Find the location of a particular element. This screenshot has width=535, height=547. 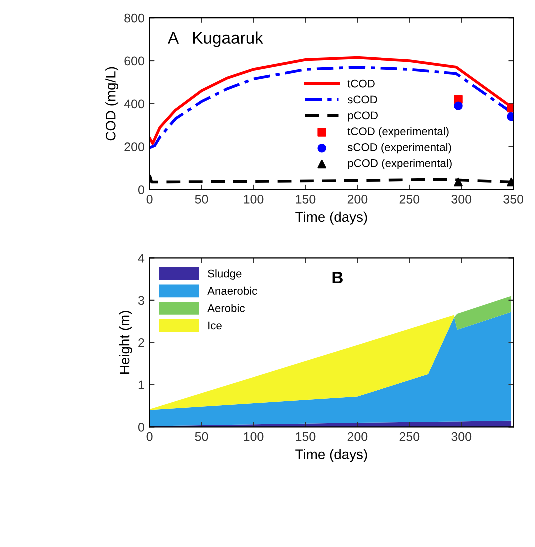

legend-label: sCOD (experimental) is located at coordinates (400, 148).